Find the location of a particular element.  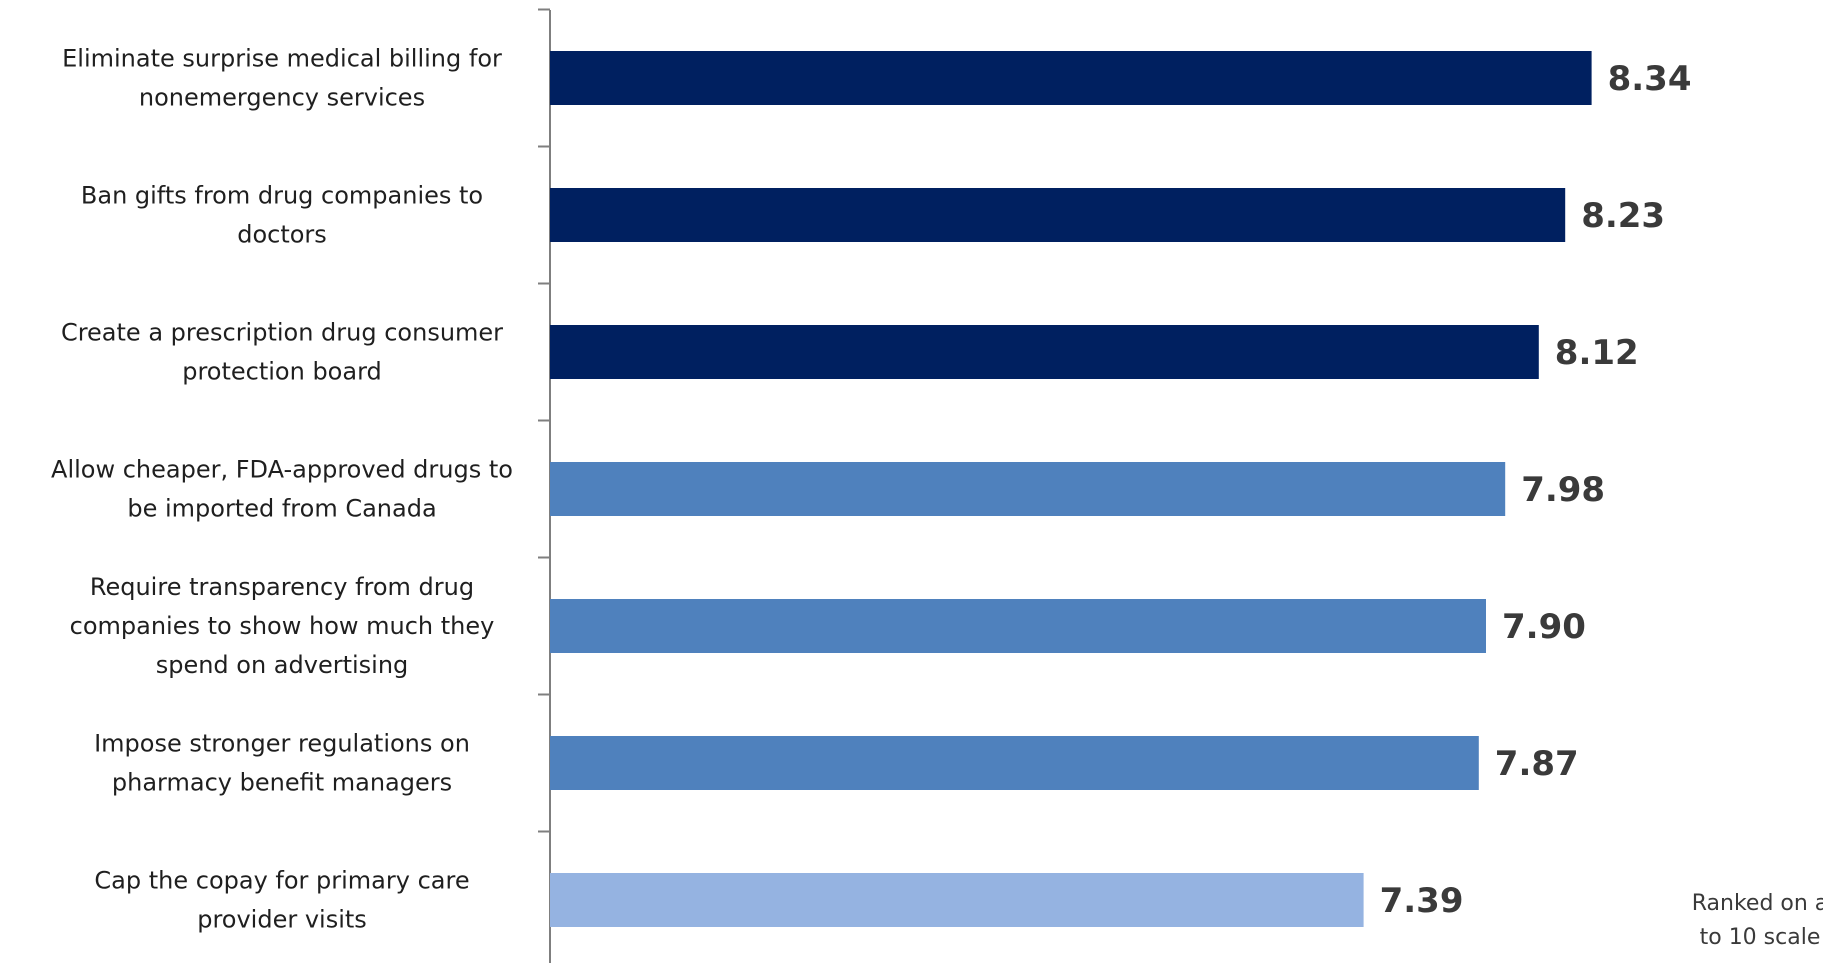

value-label: 7.90 is located at coordinates (1544, 627).